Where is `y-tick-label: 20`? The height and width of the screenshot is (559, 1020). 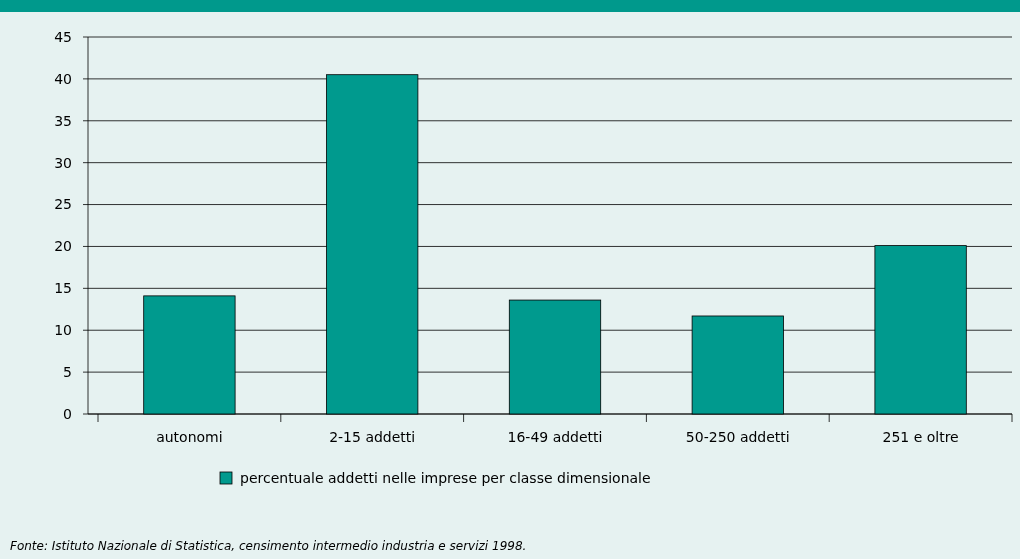 y-tick-label: 20 is located at coordinates (63, 246).